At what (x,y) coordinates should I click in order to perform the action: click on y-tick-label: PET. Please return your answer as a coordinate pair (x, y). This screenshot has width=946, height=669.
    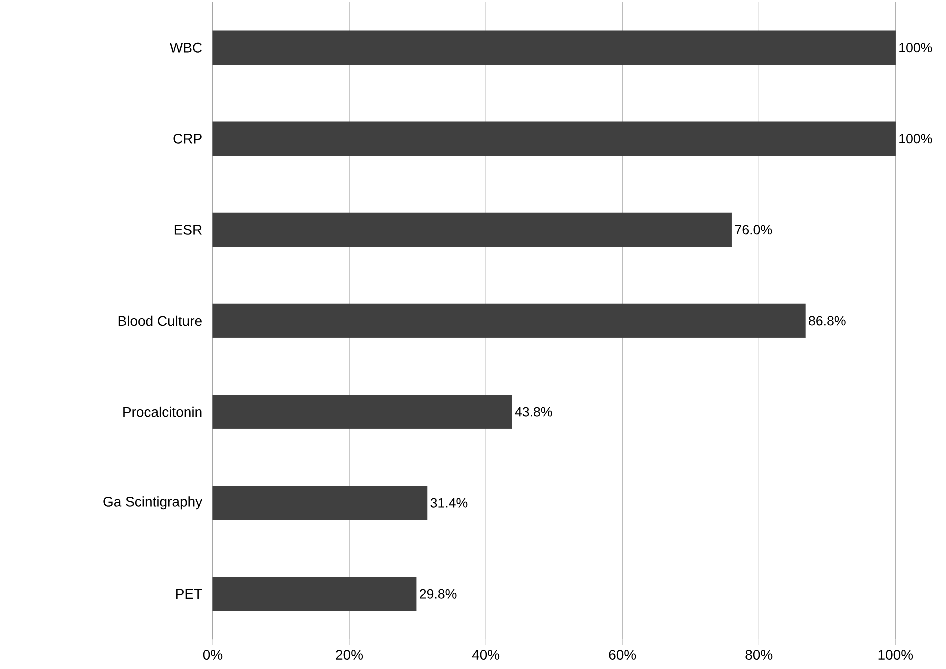
    Looking at the image, I should click on (189, 594).